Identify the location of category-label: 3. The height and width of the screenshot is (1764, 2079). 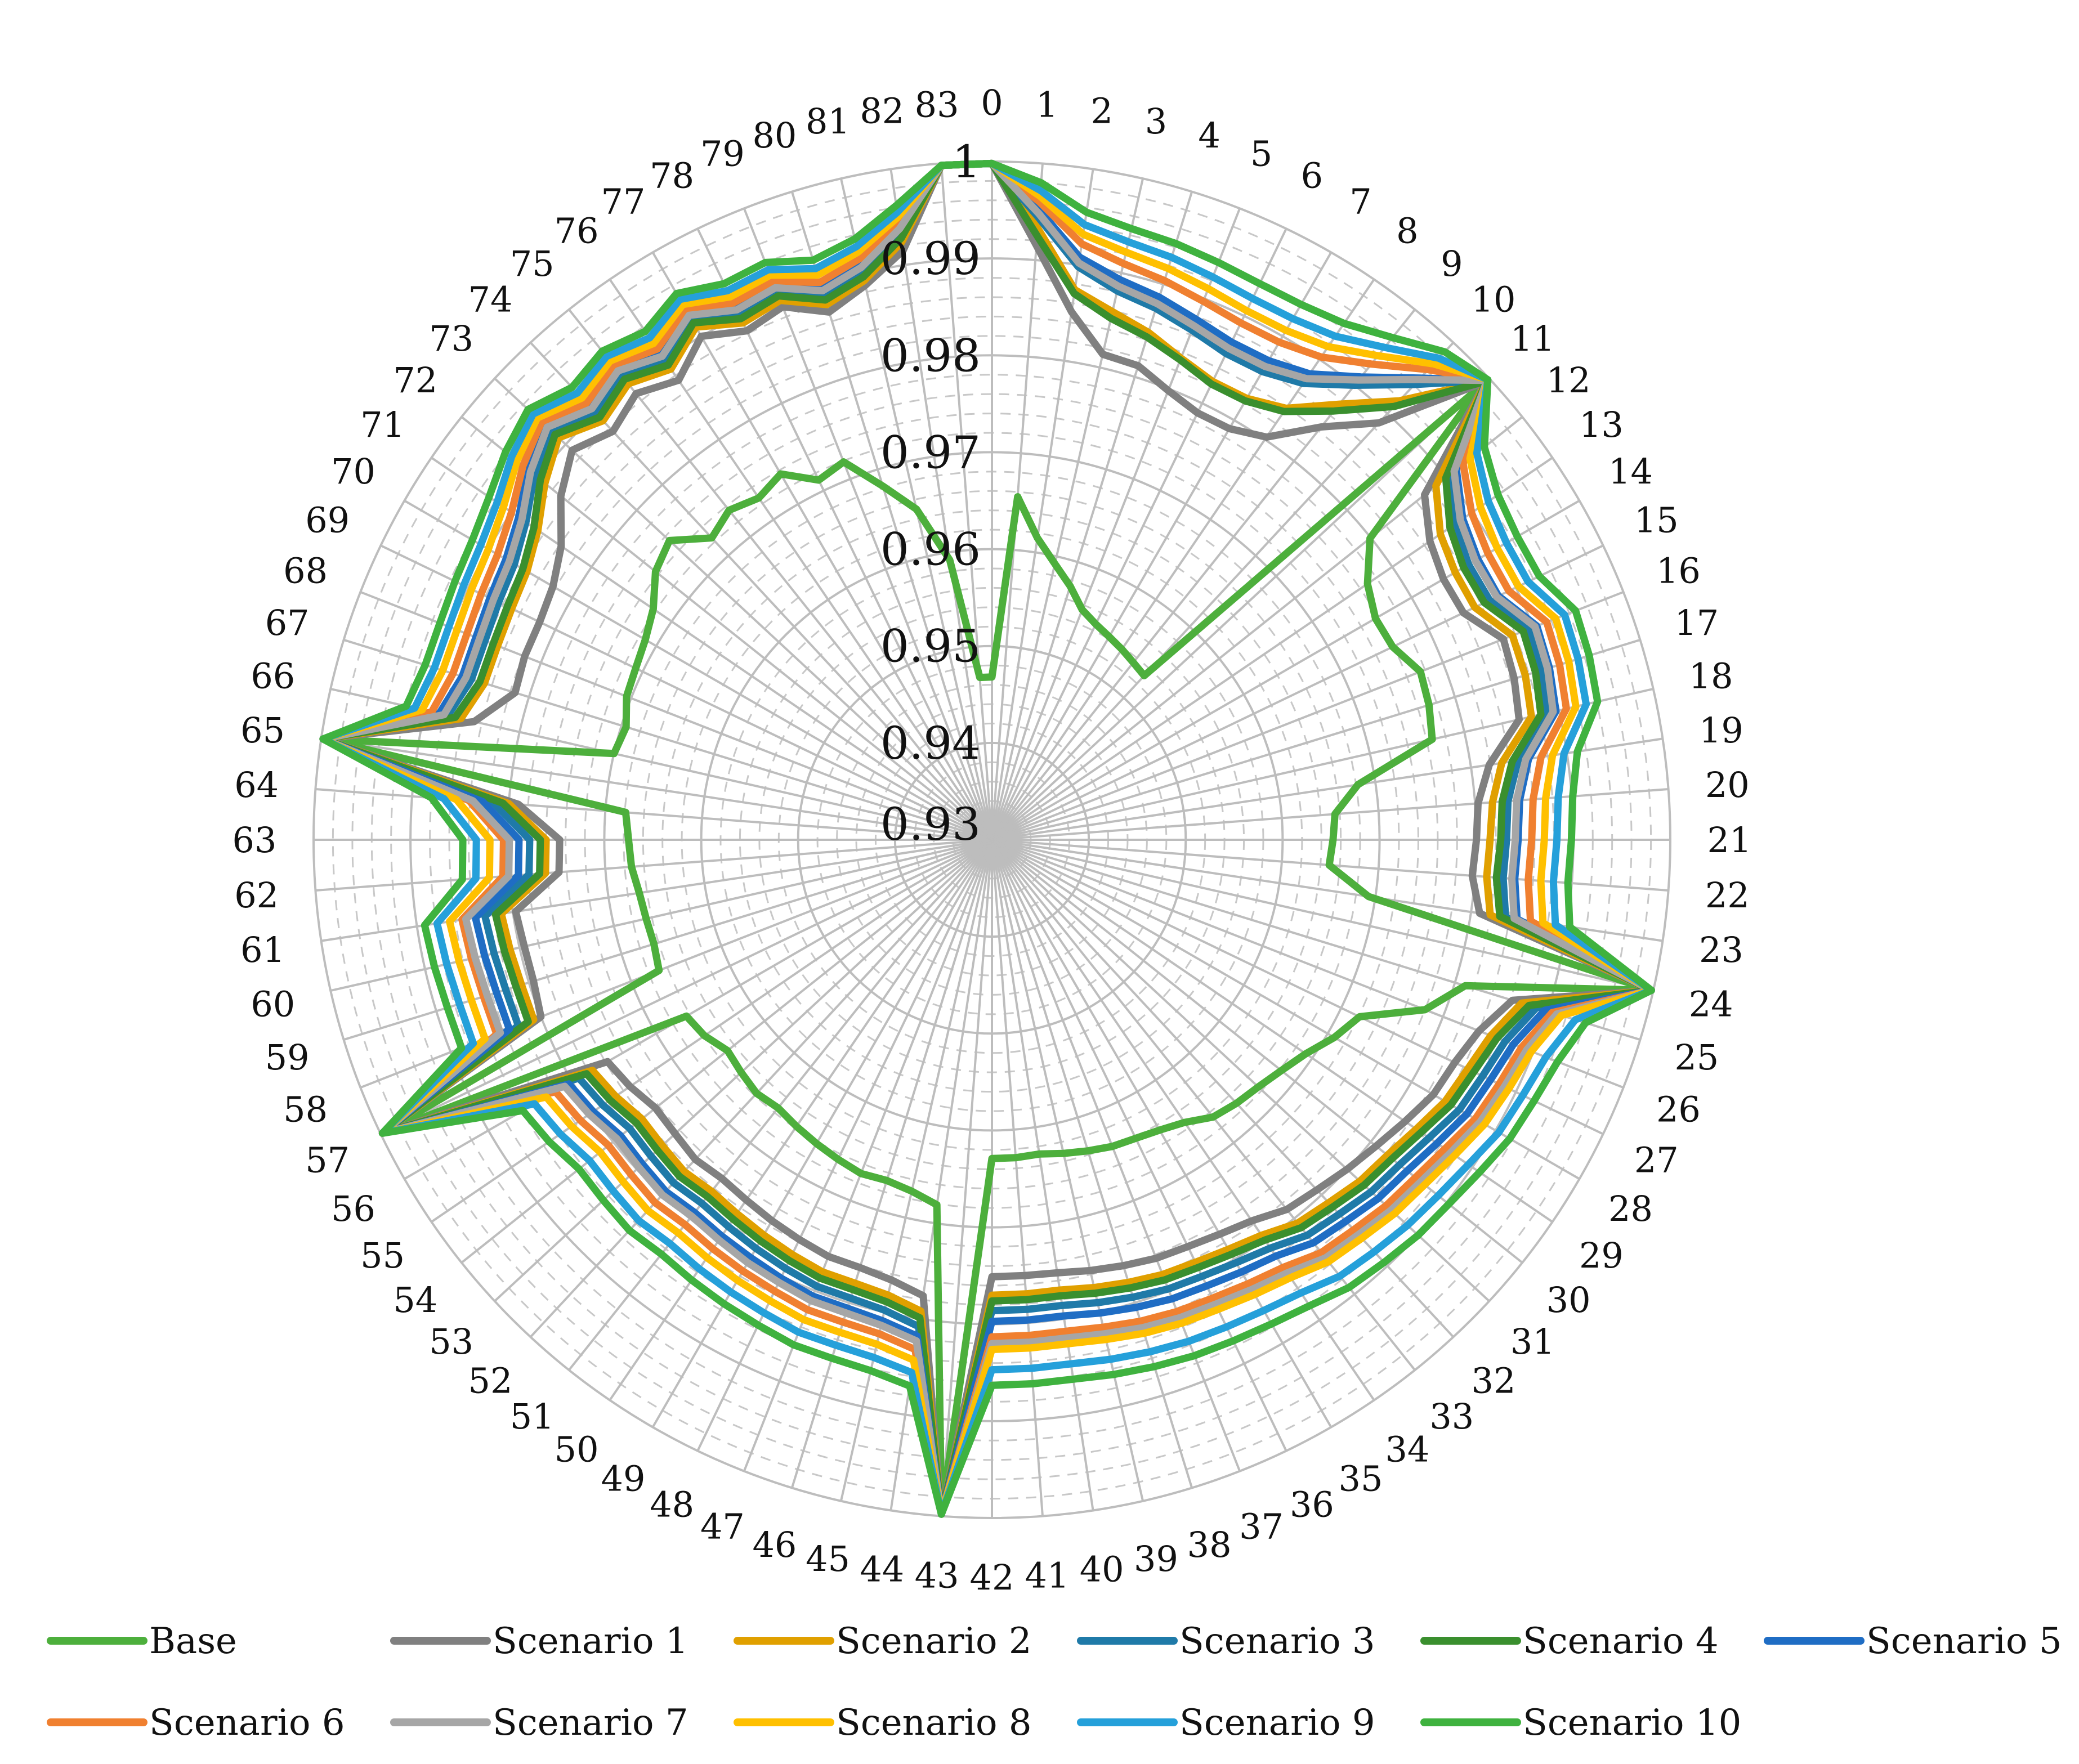
(1156, 121).